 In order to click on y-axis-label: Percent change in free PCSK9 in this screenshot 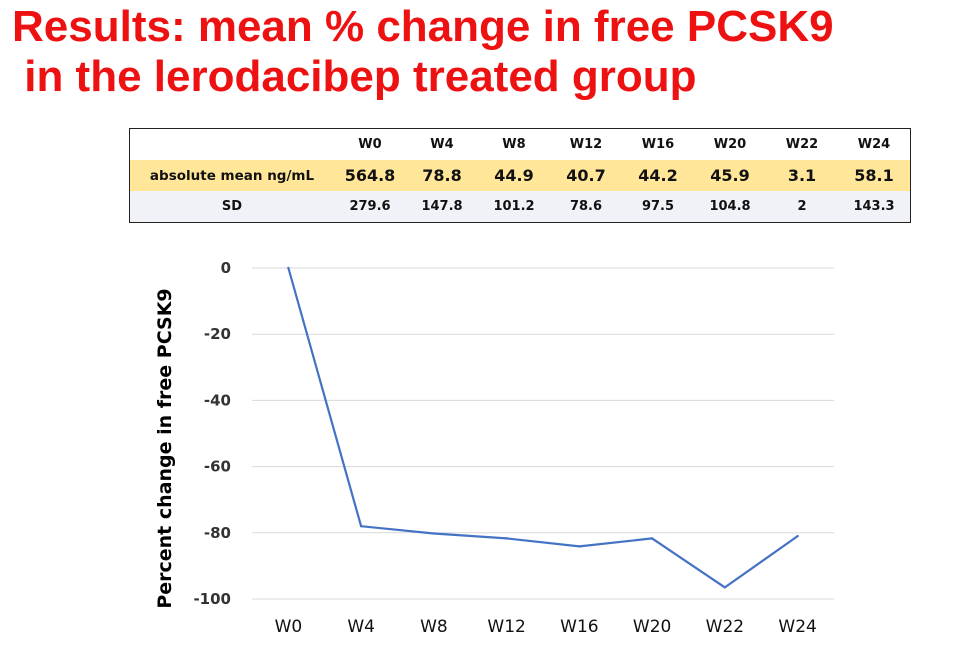, I will do `click(165, 448)`.